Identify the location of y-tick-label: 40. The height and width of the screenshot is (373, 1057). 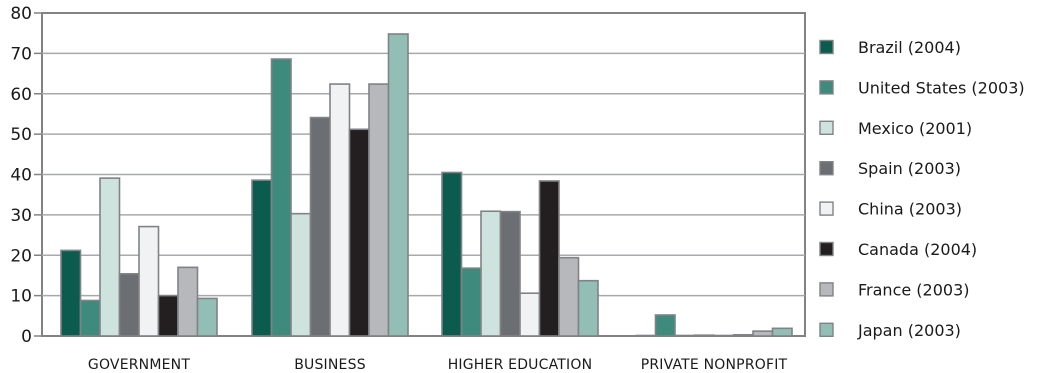
(21, 176).